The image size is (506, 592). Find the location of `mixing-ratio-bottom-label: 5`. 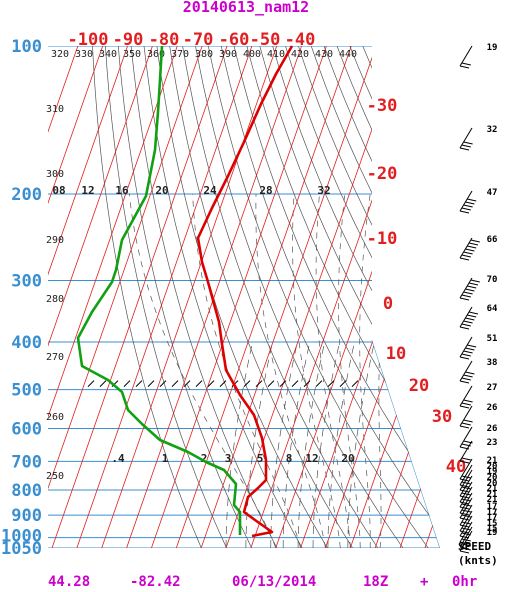

mixing-ratio-bottom-label: 5 is located at coordinates (260, 458).